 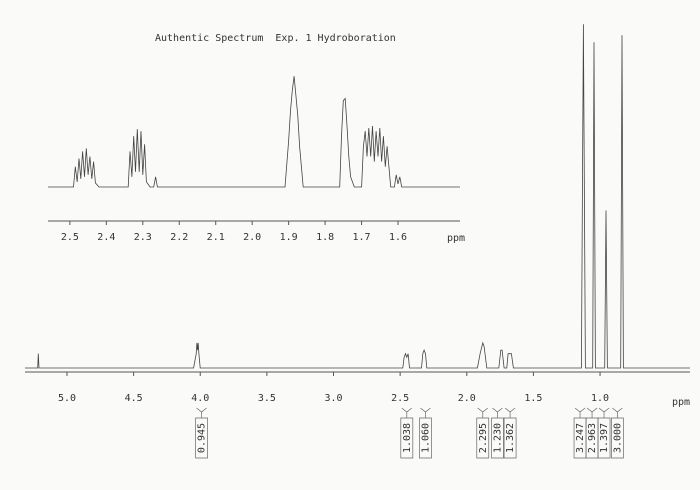 I want to click on x-tick-label: 2.2, so click(x=179, y=237).